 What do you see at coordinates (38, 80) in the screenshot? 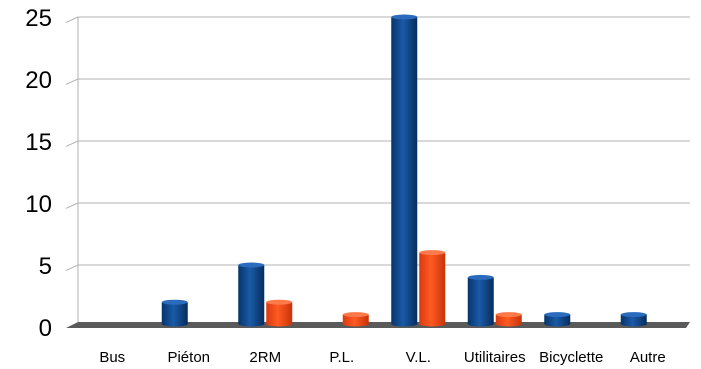
I see `y-tick-label: 20` at bounding box center [38, 80].